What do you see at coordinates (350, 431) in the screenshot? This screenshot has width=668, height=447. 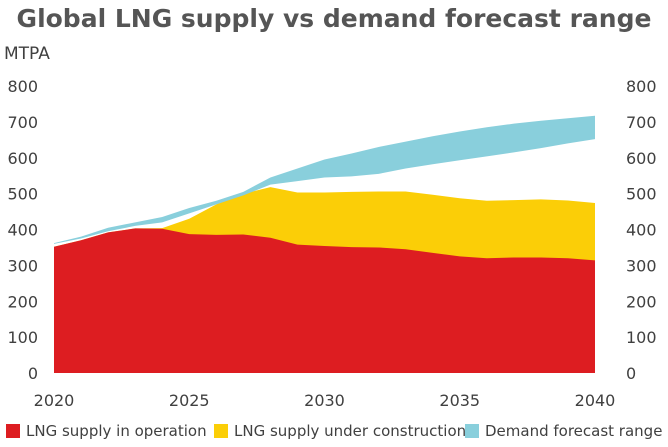 I see `legend-label-construction: LNG supply under construction` at bounding box center [350, 431].